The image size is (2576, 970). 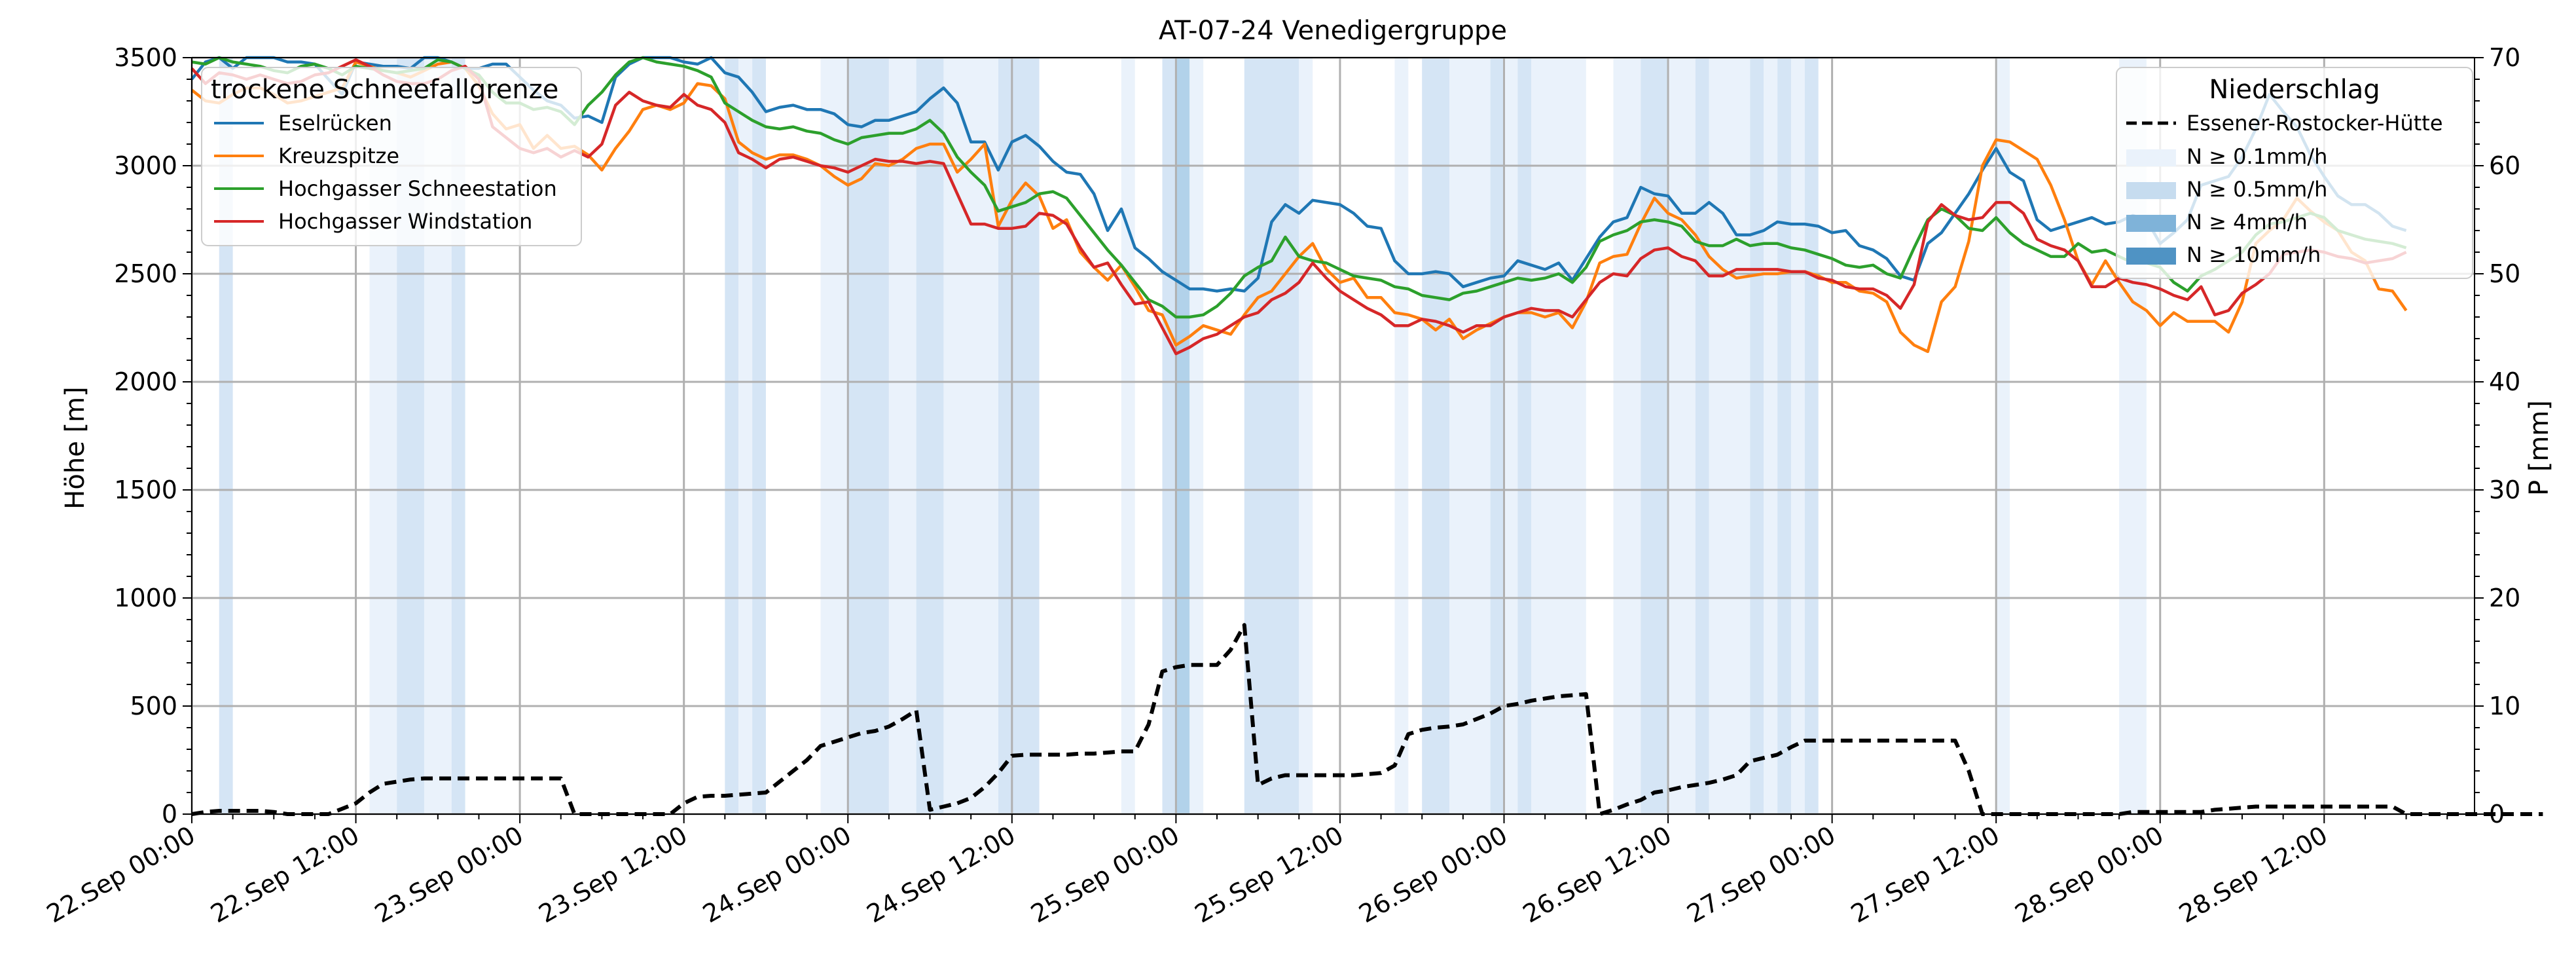 What do you see at coordinates (2504, 598) in the screenshot?
I see `y-tick-label-right-2: 20` at bounding box center [2504, 598].